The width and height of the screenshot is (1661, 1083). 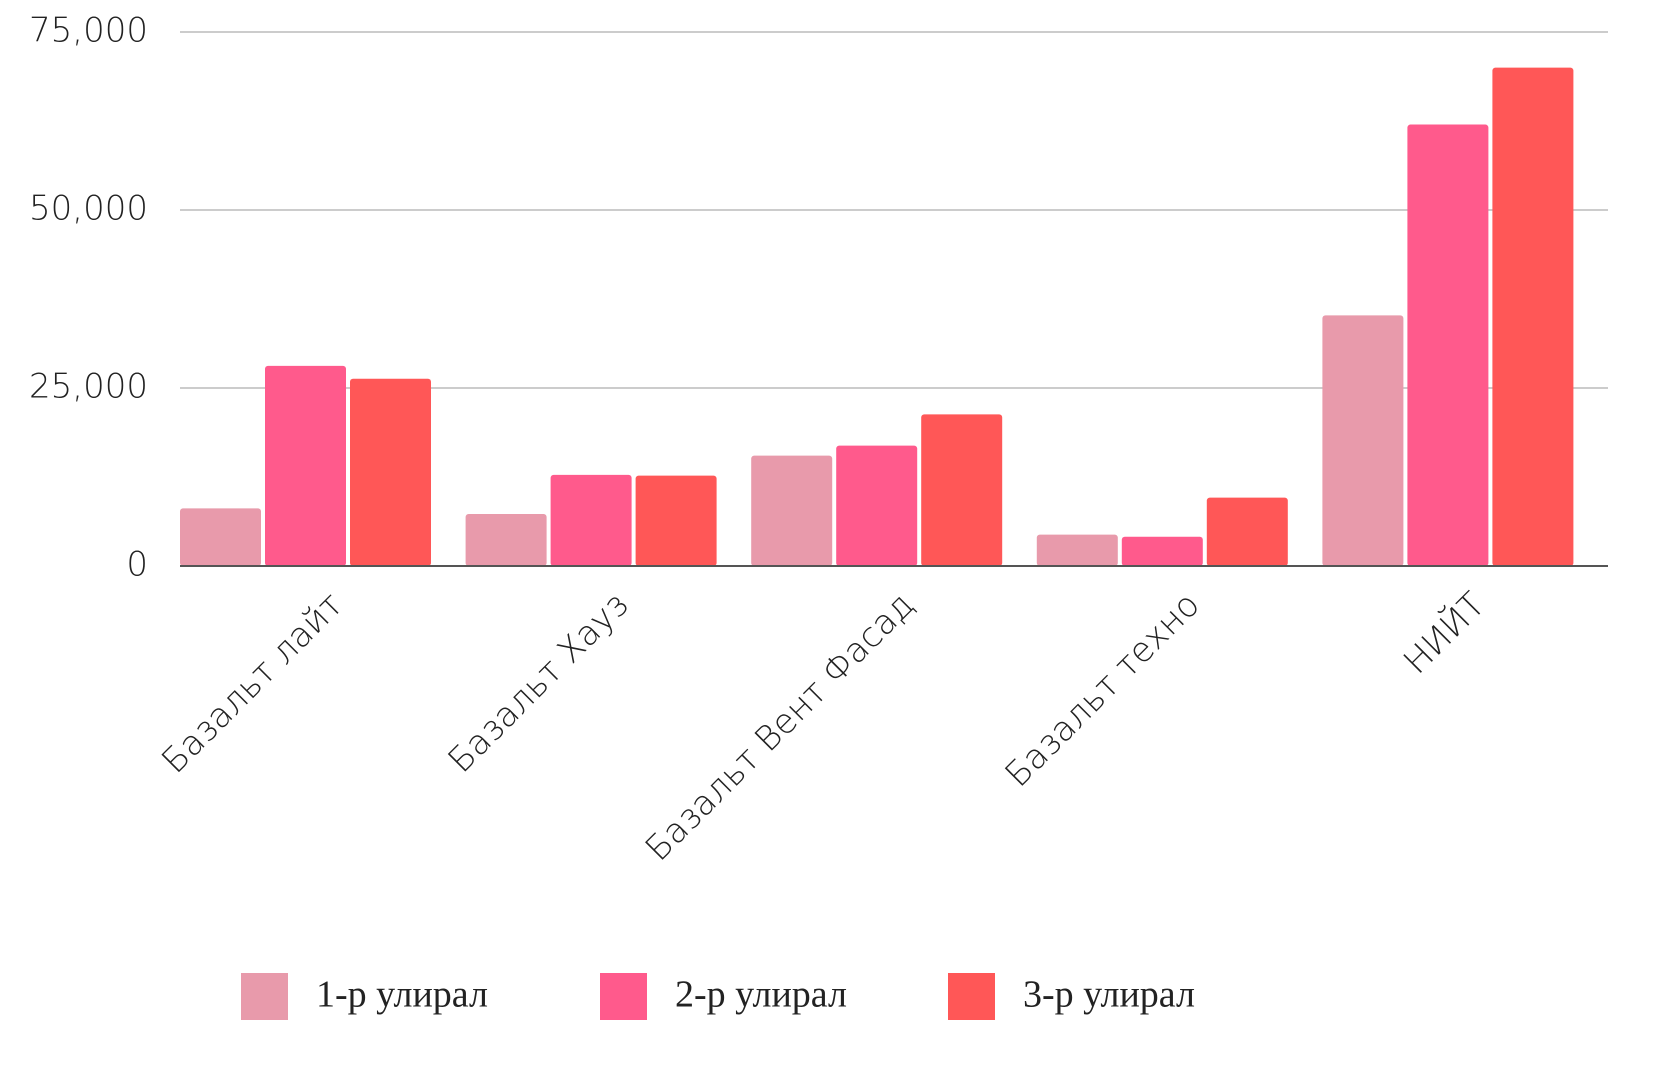 I want to click on legend-label: 2-р улирал, so click(x=761, y=995).